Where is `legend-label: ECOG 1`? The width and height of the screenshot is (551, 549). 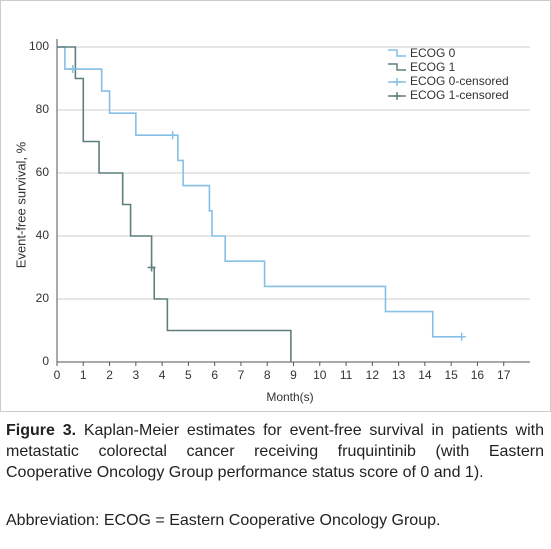 legend-label: ECOG 1 is located at coordinates (433, 67).